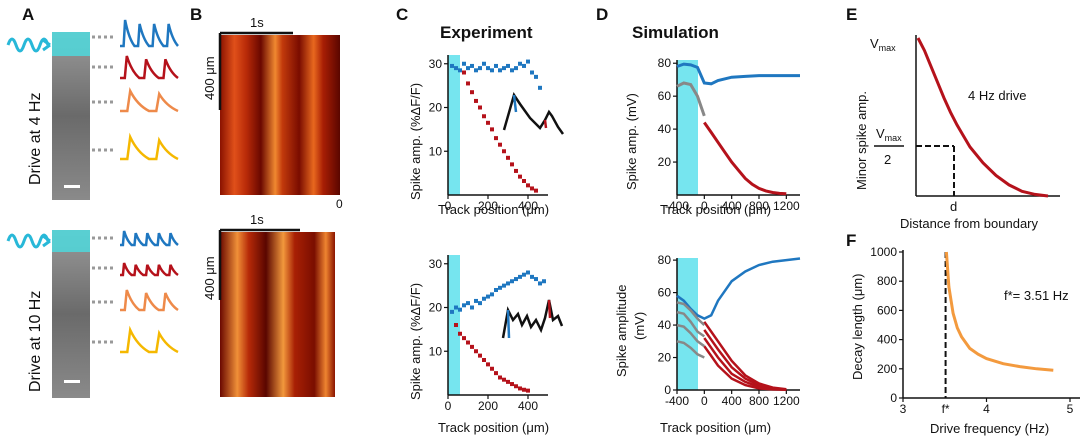 The height and width of the screenshot is (441, 1090). Describe the element at coordinates (969, 223) in the screenshot. I see `x-axis-label: Distance from boundary` at that location.